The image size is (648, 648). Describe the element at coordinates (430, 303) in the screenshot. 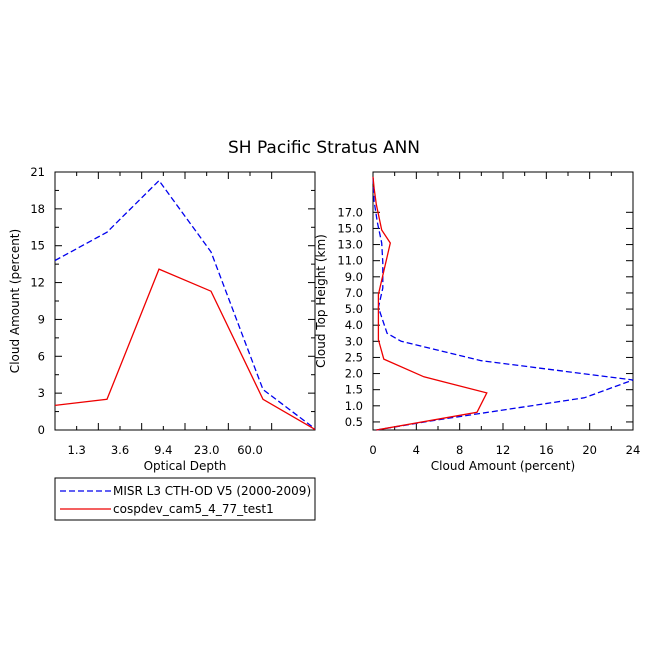

I see `right-series-cosp` at that location.